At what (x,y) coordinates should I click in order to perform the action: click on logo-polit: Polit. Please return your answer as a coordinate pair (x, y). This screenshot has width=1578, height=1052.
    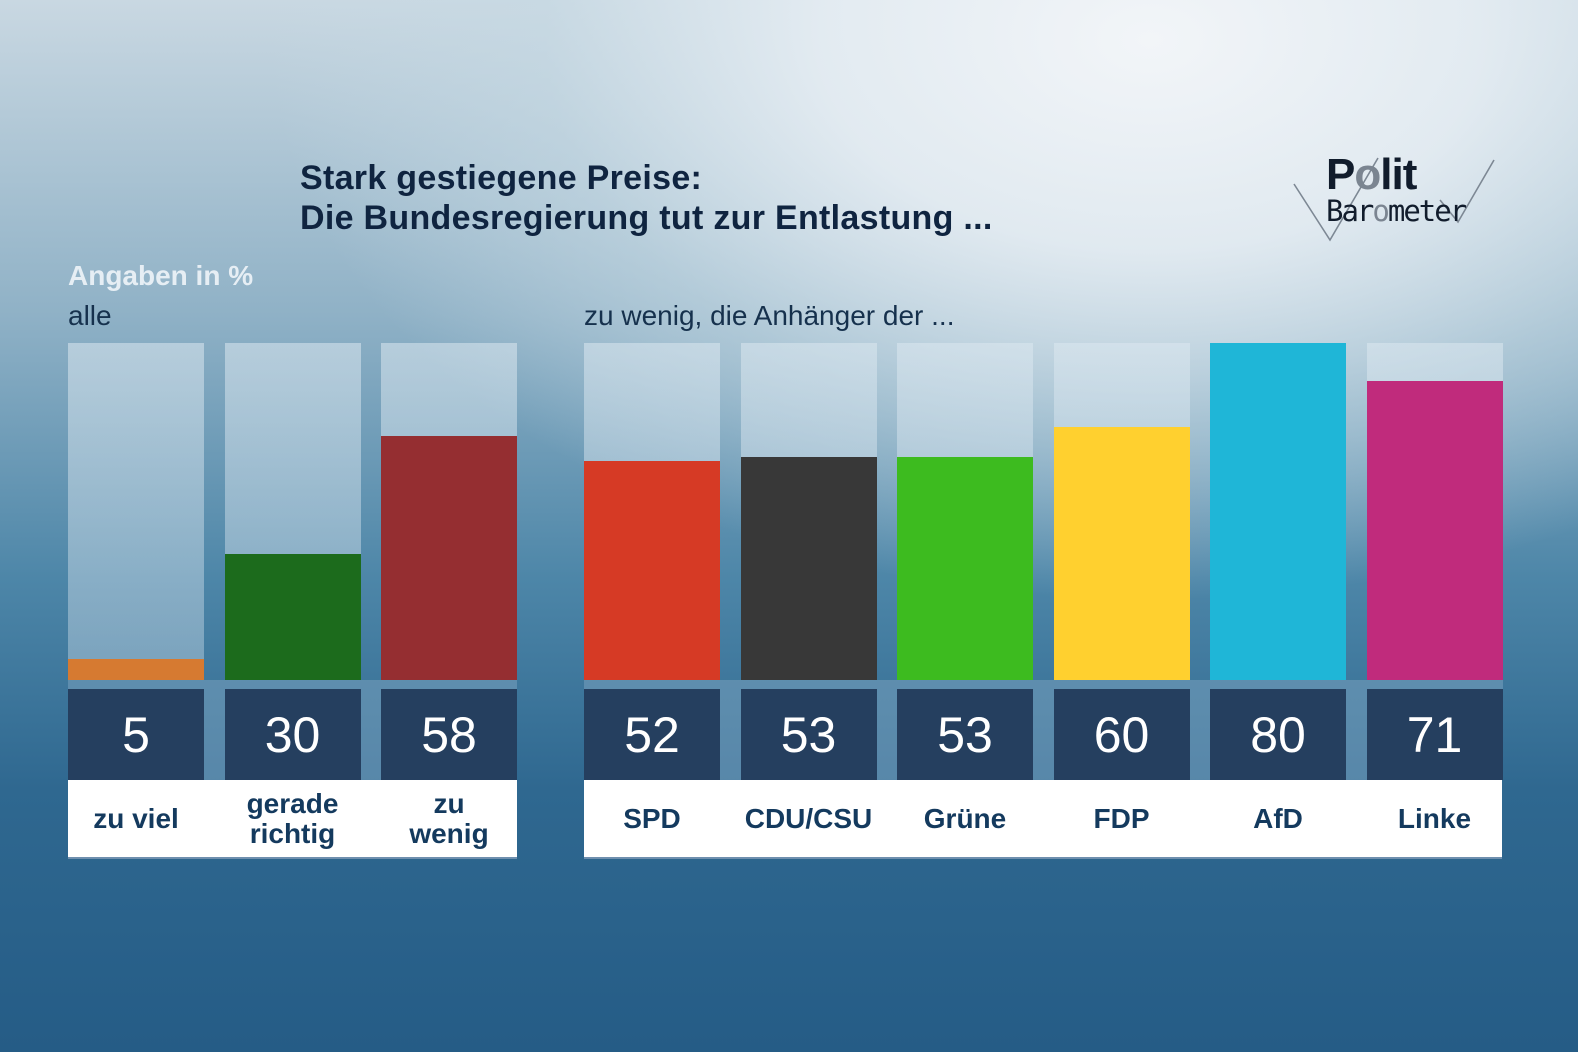
    Looking at the image, I should click on (1371, 174).